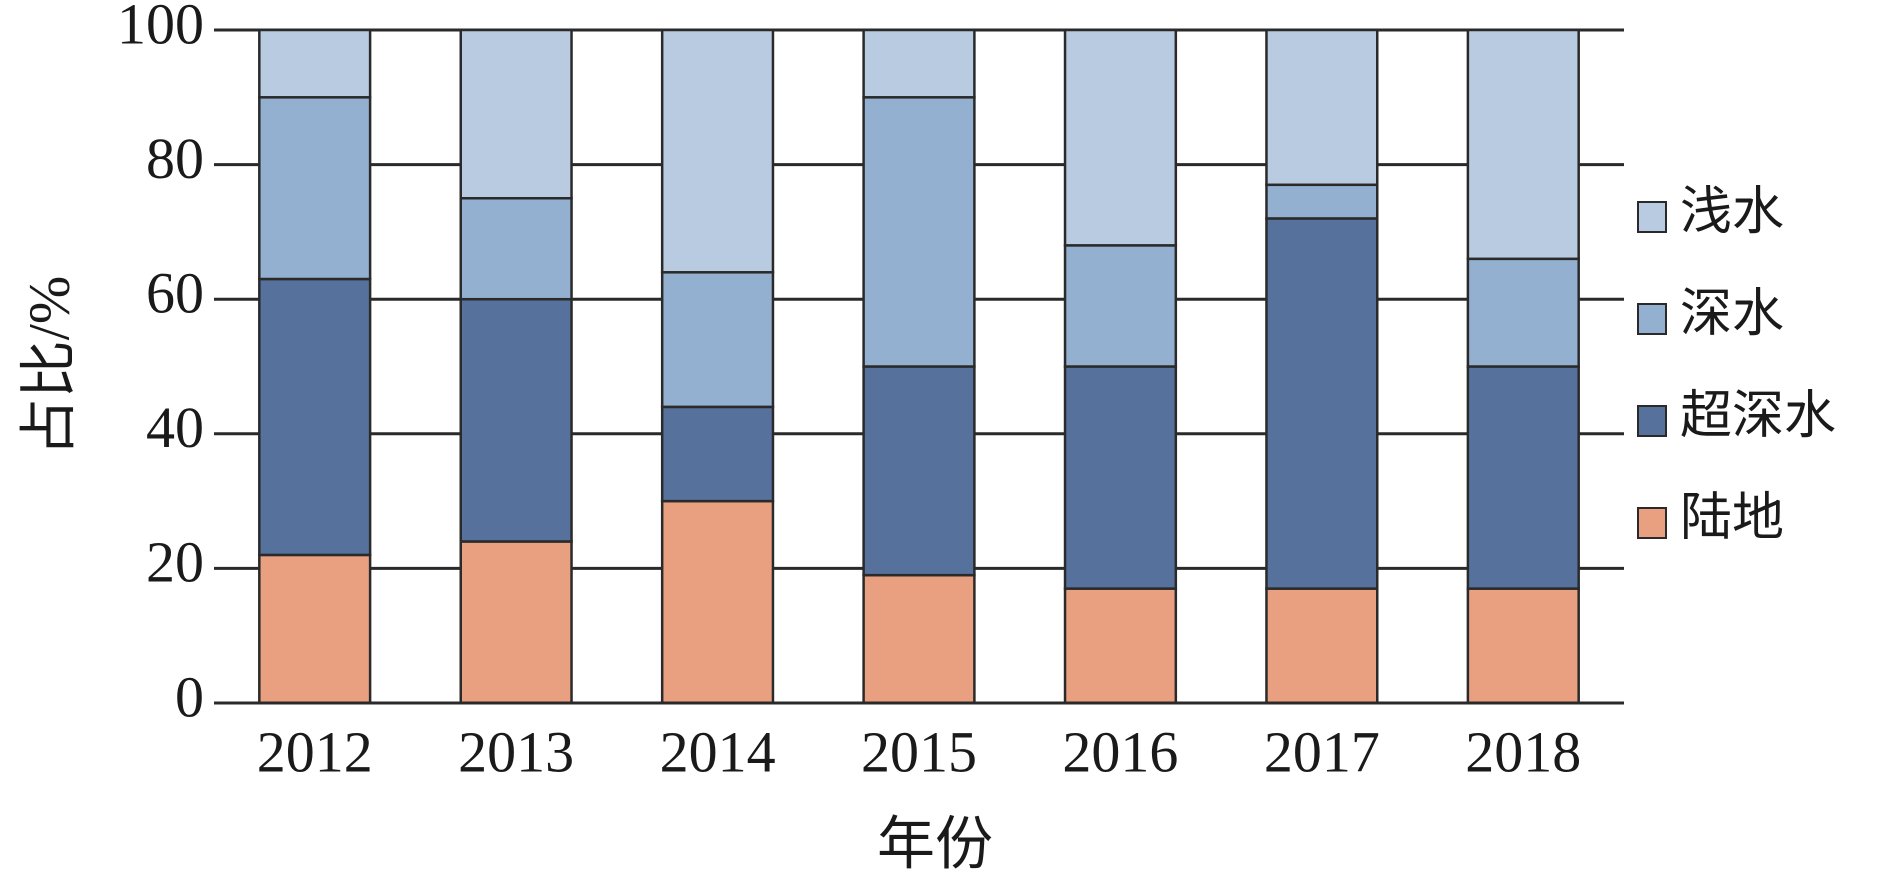 The width and height of the screenshot is (1890, 892). I want to click on y-tick-label: 100, so click(160, 28).